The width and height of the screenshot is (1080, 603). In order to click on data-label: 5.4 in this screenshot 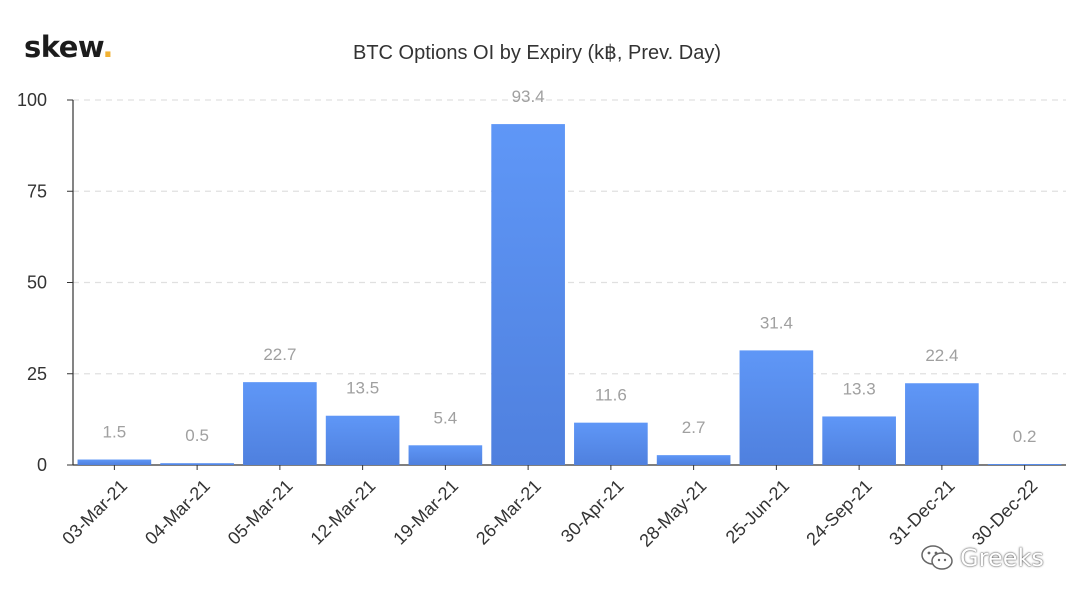, I will do `click(446, 417)`.